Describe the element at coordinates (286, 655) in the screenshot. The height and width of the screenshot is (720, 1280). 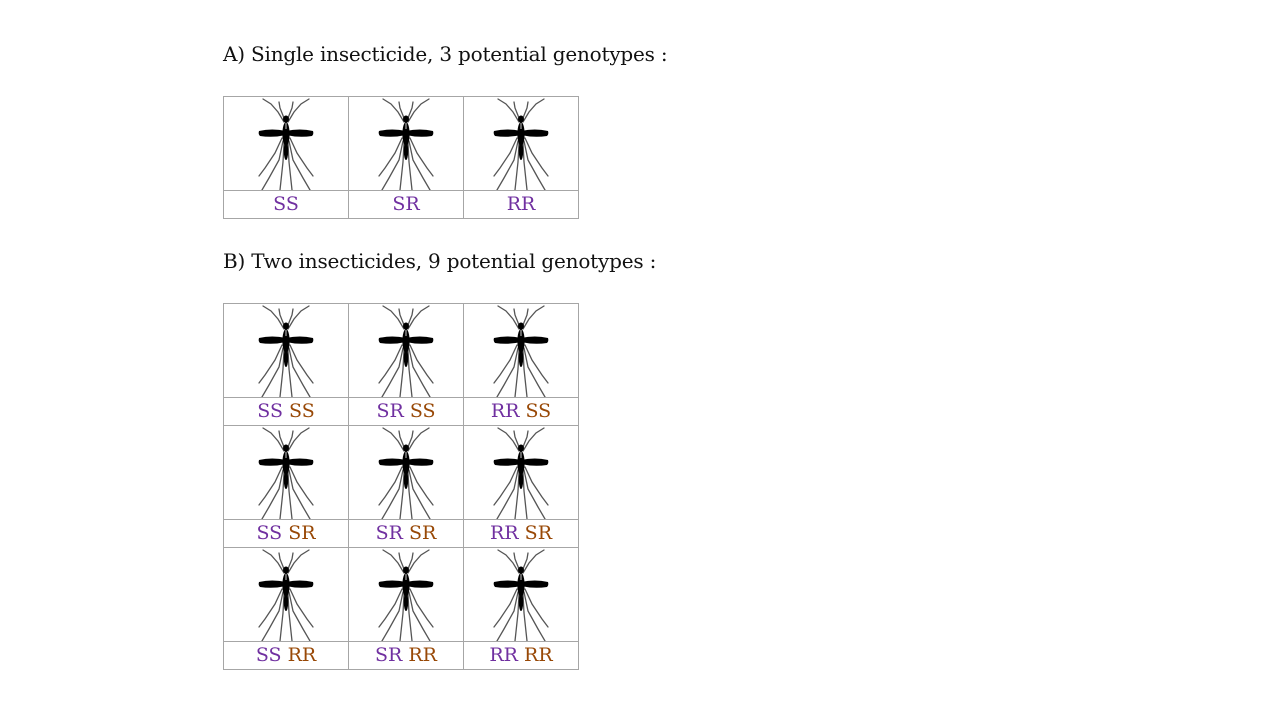
I see `genotype-label-cell: SS RR` at that location.